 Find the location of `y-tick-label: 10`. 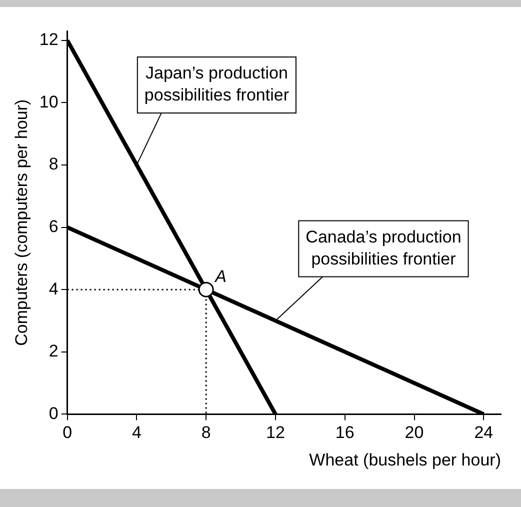

y-tick-label: 10 is located at coordinates (48, 102).